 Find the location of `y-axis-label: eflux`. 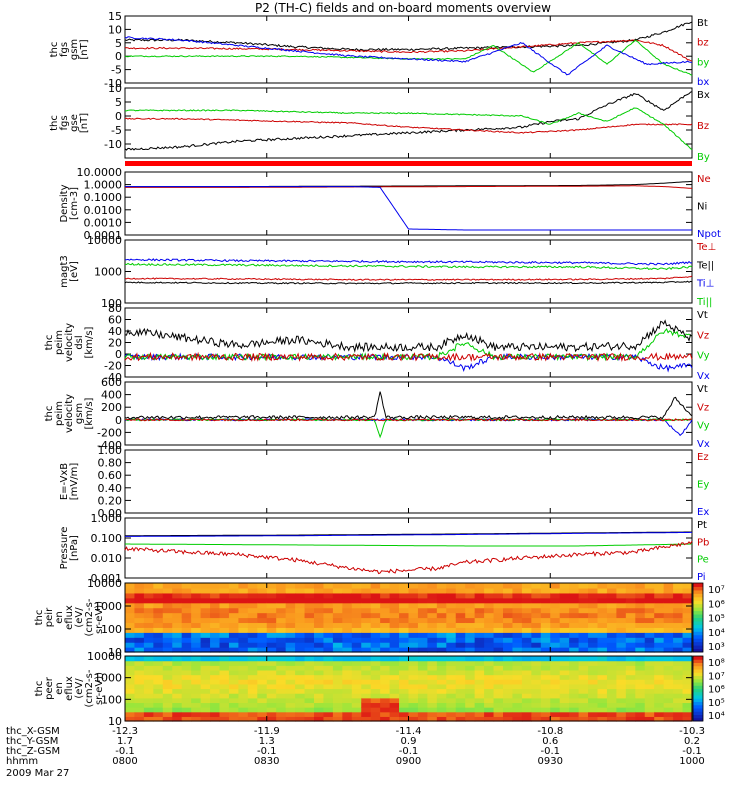

y-axis-label: eflux is located at coordinates (69, 688).